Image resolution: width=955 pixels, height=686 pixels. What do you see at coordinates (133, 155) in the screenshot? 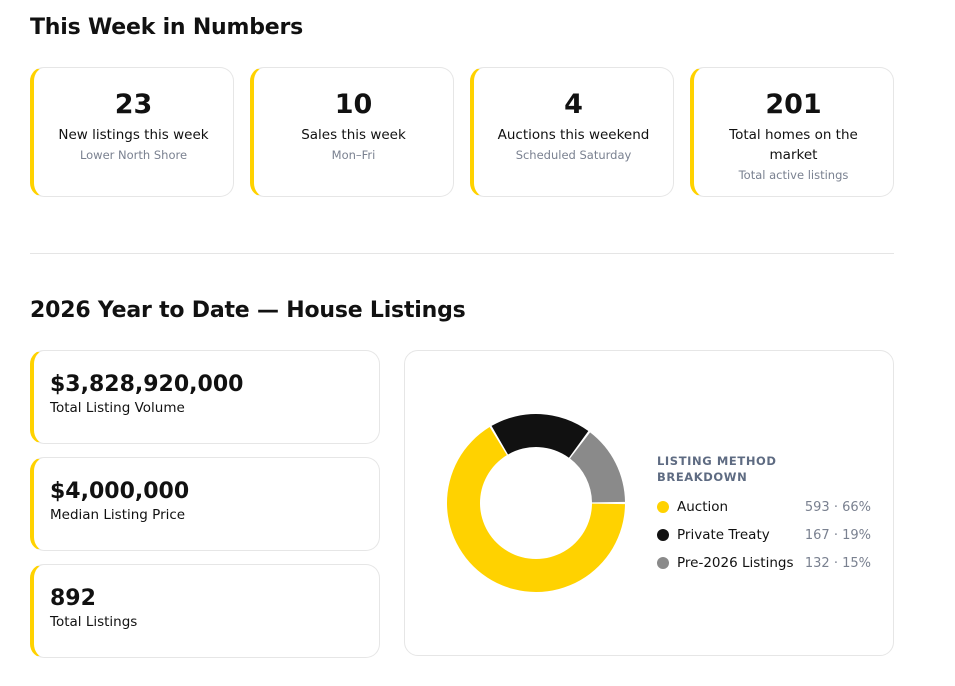
I see `stat-subtext: Lower North Shore` at bounding box center [133, 155].